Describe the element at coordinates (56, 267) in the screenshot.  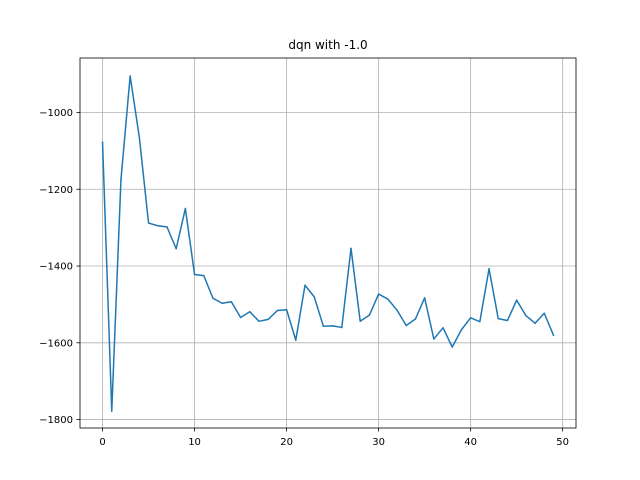
I see `y-tick-label: −1400` at that location.